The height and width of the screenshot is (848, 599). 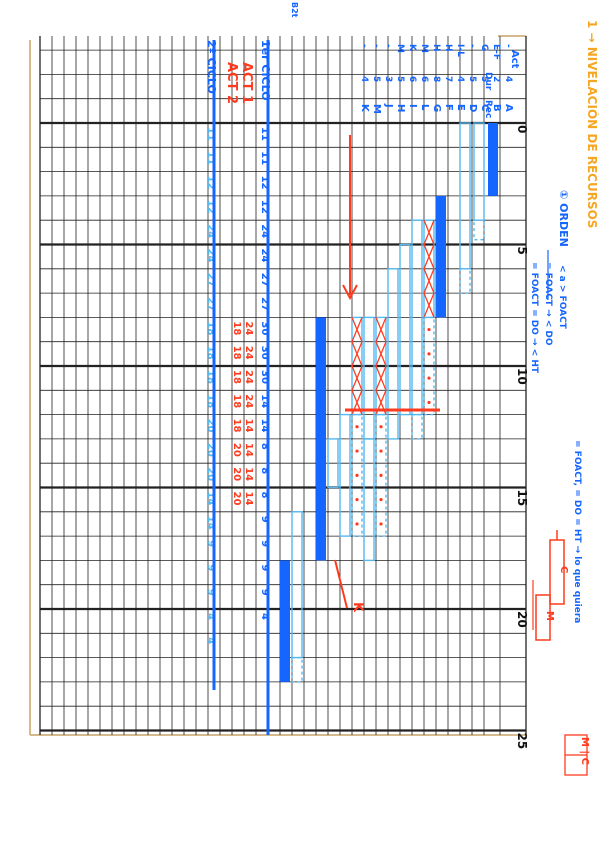 What do you see at coordinates (484, 47) in the screenshot?
I see `row-act-label: G` at bounding box center [484, 47].